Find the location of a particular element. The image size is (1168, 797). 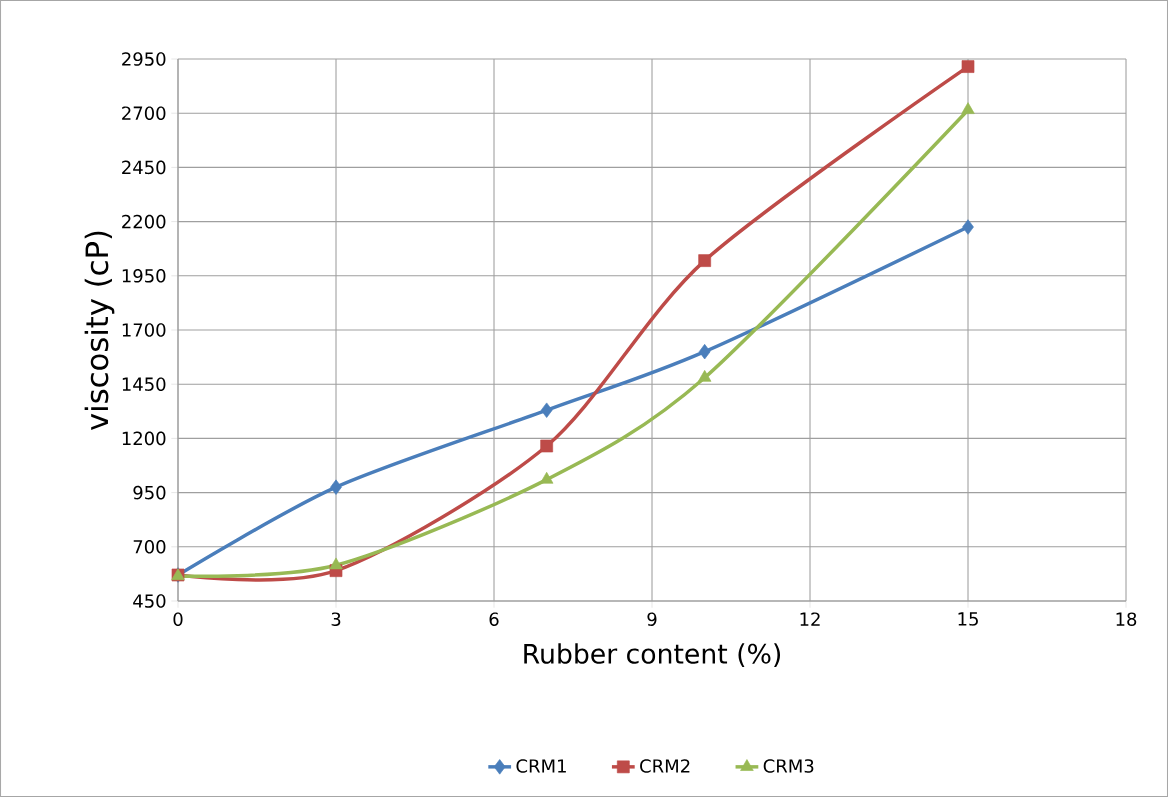

y-axis-title: viscosity (cP) is located at coordinates (99, 331).